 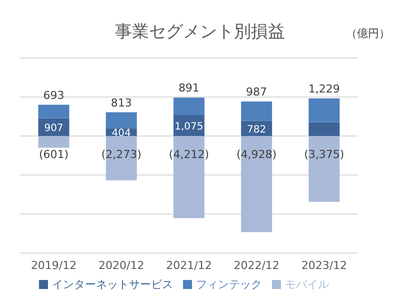 What do you see at coordinates (257, 265) in the screenshot?
I see `x-tick-label: 2022/12` at bounding box center [257, 265].